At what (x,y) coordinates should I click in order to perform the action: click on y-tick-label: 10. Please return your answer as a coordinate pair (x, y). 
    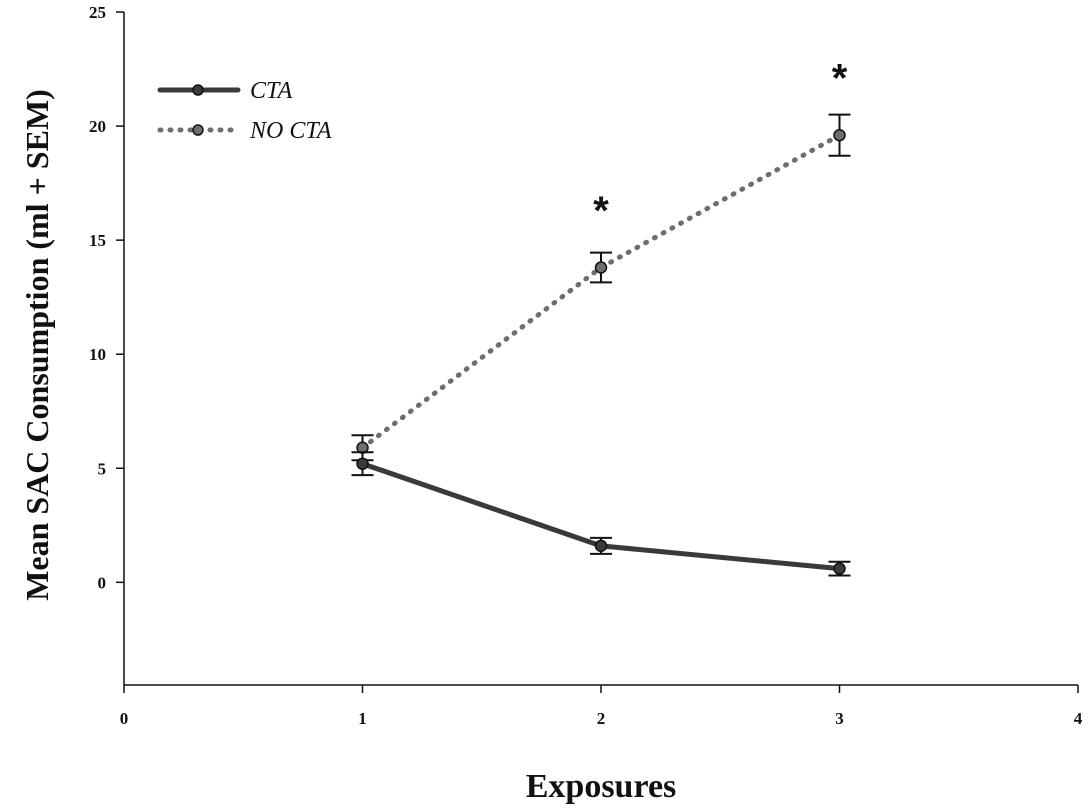
    Looking at the image, I should click on (97, 354).